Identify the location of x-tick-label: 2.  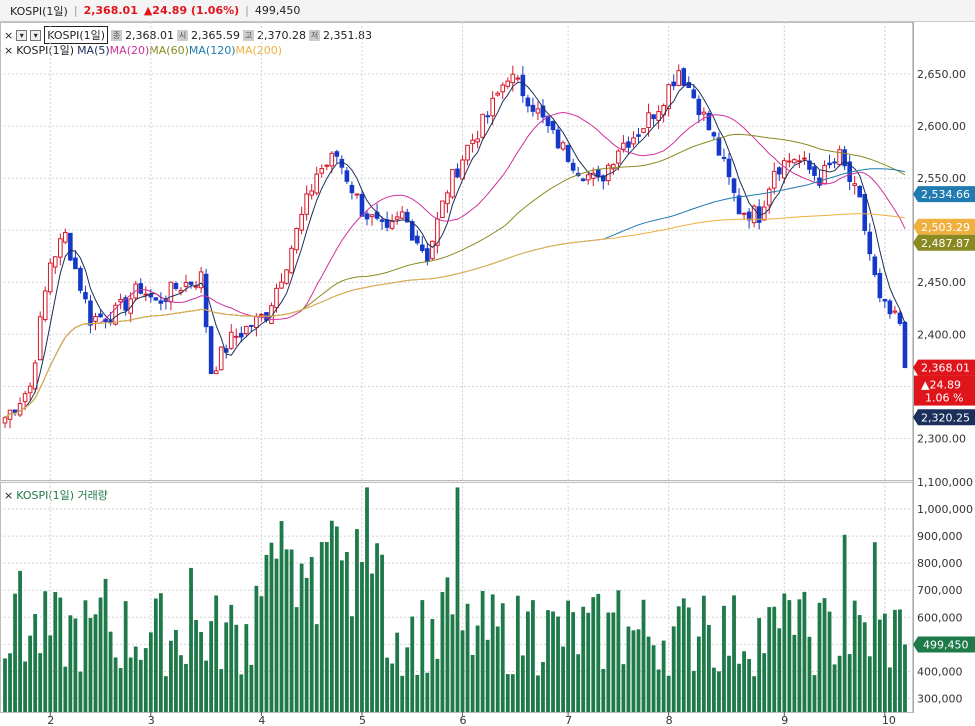
(50, 720).